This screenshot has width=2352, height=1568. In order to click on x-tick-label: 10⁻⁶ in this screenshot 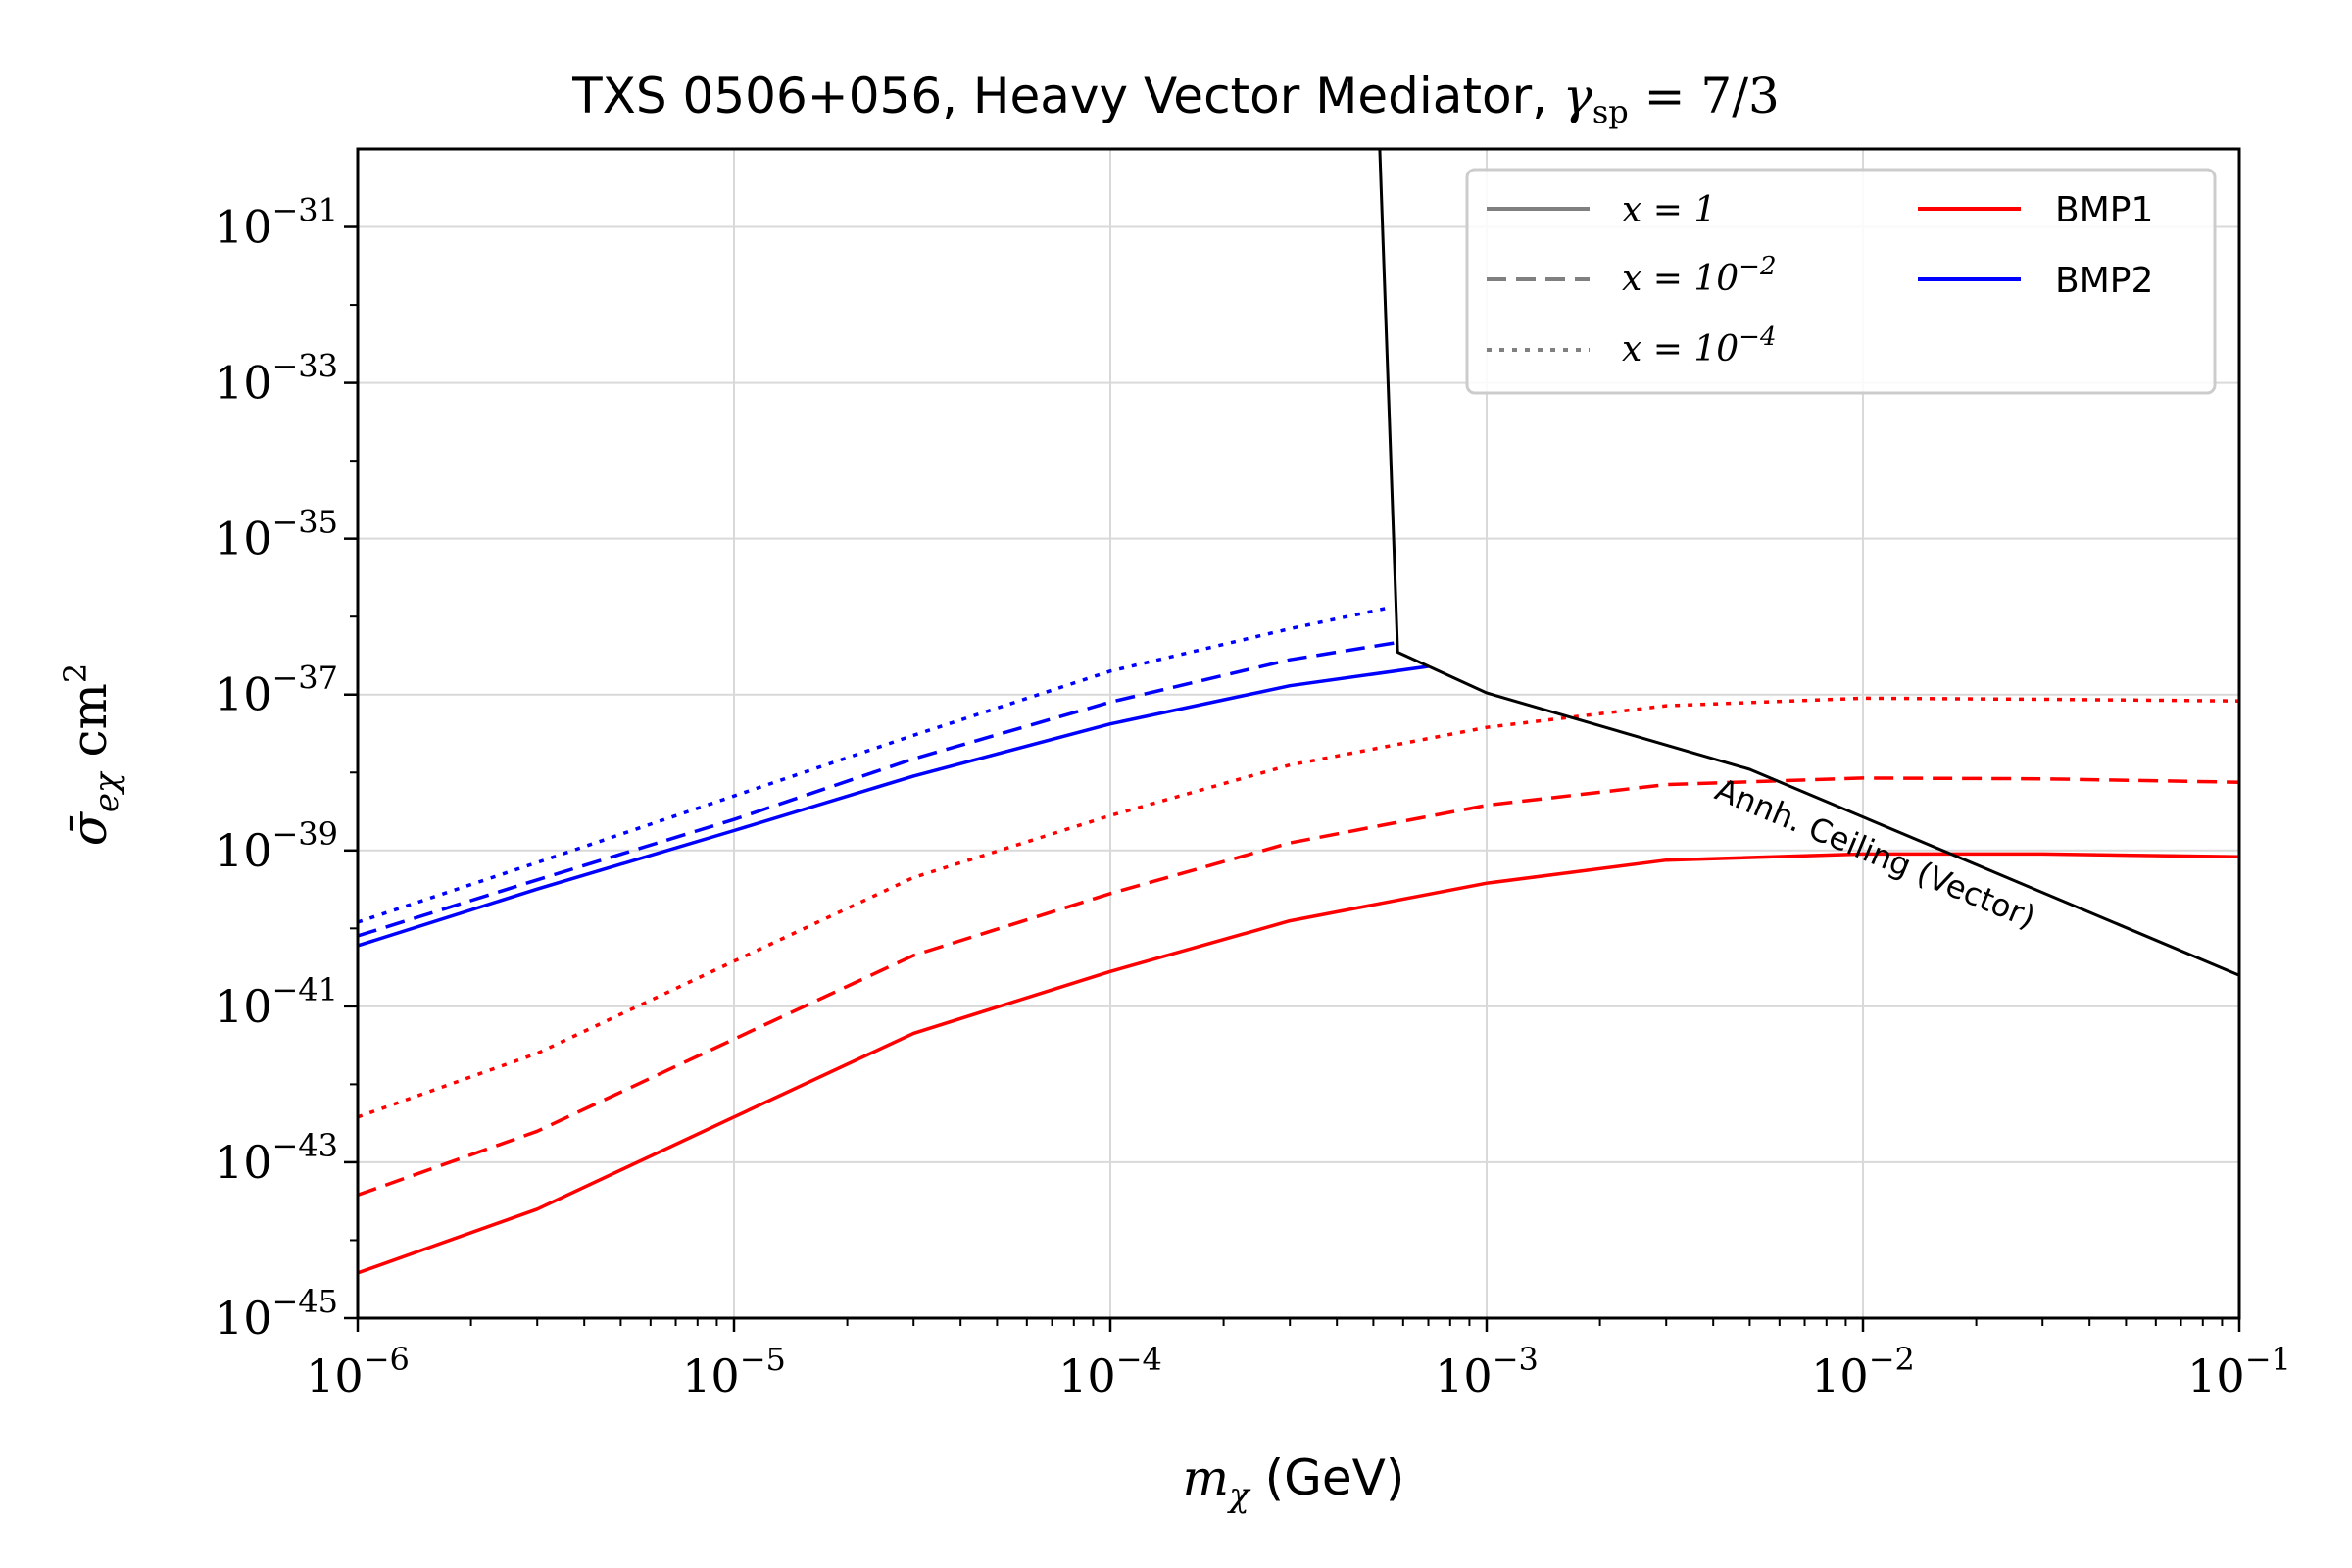, I will do `click(358, 1371)`.